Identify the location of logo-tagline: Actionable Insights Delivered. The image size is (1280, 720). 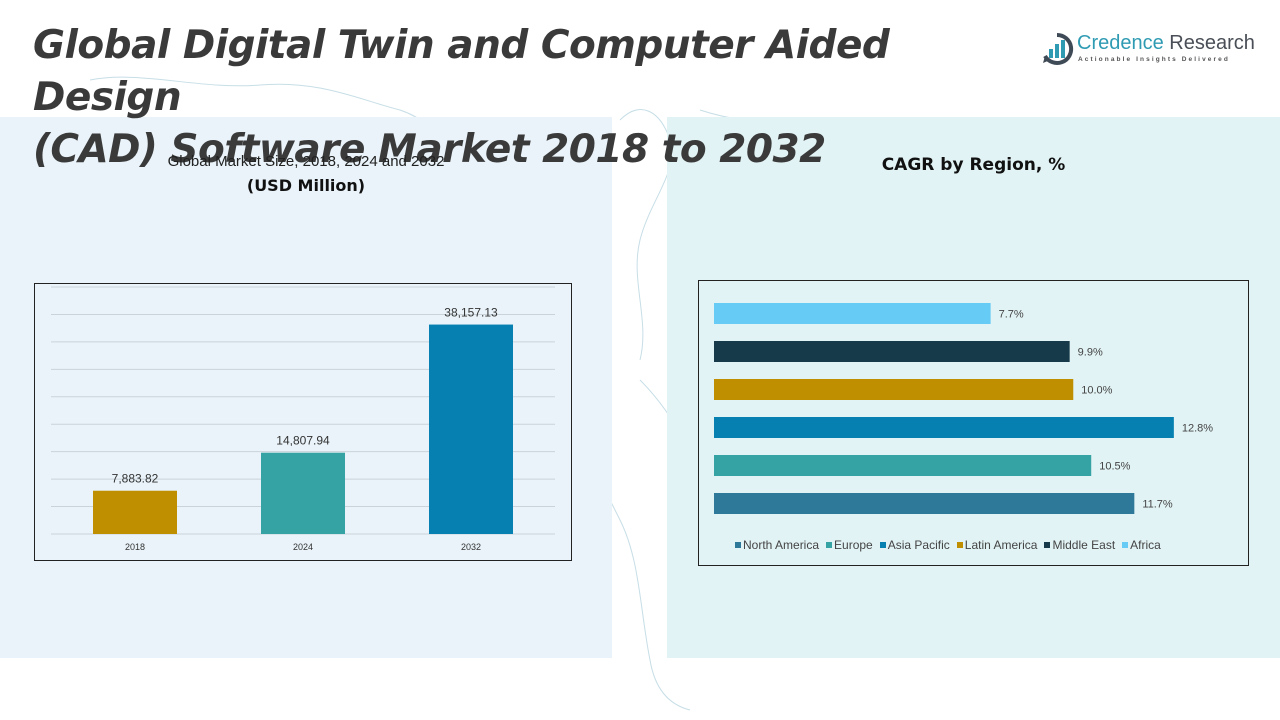
(1154, 59).